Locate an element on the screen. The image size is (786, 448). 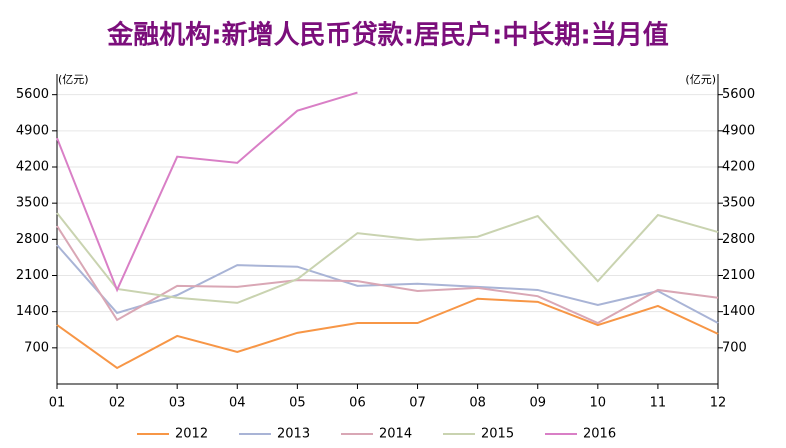
x-tick-label: 12 is located at coordinates (718, 403).